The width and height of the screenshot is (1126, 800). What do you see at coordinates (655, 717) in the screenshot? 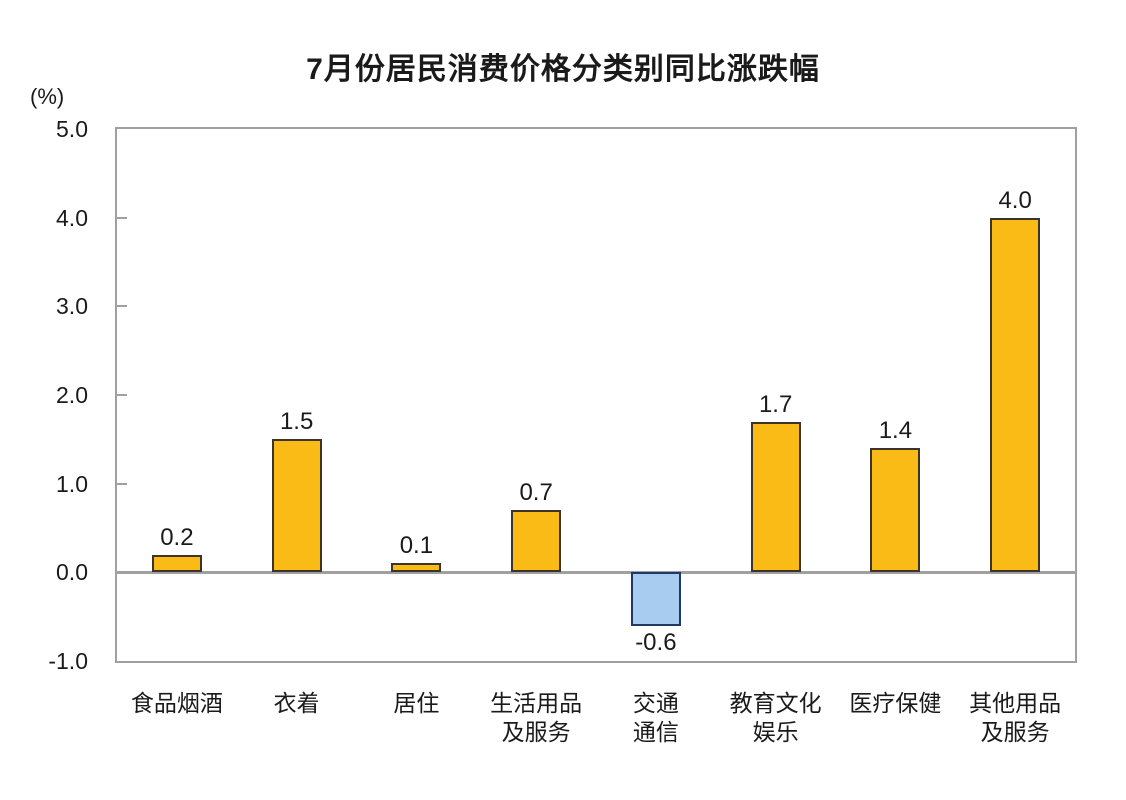
I see `x-category-label: 交通 通信` at bounding box center [655, 717].